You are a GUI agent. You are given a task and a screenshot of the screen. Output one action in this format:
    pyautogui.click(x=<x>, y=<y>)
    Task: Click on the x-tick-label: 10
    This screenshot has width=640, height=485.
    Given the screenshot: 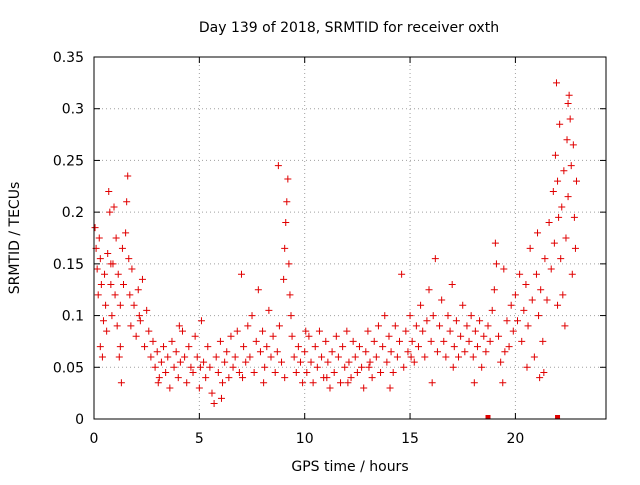 What is the action you would take?
    pyautogui.click(x=305, y=439)
    